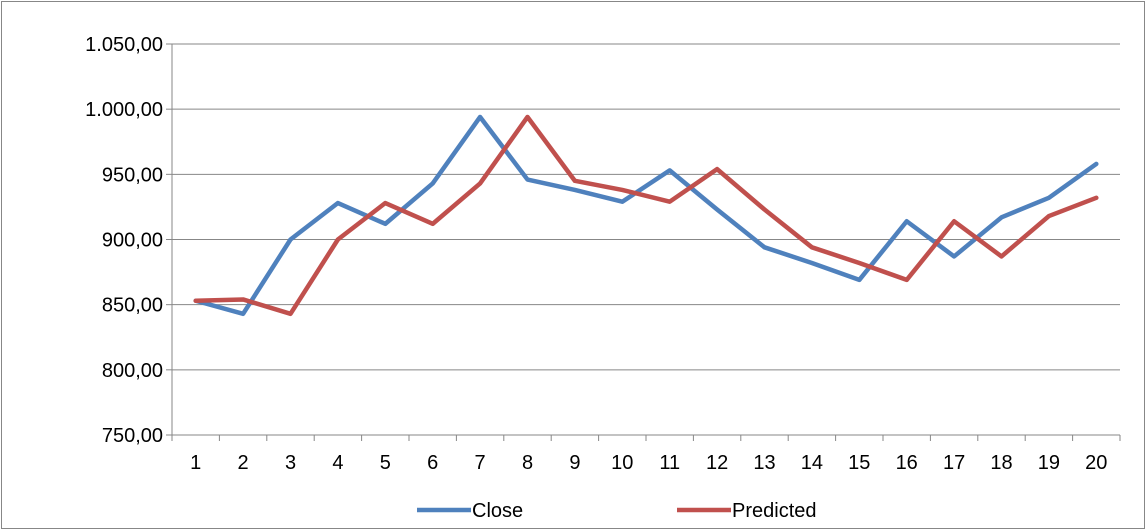  What do you see at coordinates (497, 511) in the screenshot?
I see `legend-label-close: Close` at bounding box center [497, 511].